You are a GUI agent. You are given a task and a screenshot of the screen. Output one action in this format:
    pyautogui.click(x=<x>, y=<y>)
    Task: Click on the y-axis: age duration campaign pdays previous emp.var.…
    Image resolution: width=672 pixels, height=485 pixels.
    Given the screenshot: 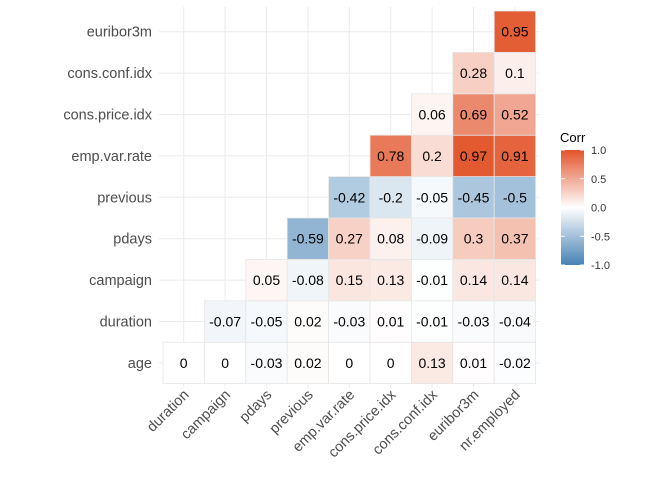 What is the action you would take?
    pyautogui.click(x=107, y=198)
    